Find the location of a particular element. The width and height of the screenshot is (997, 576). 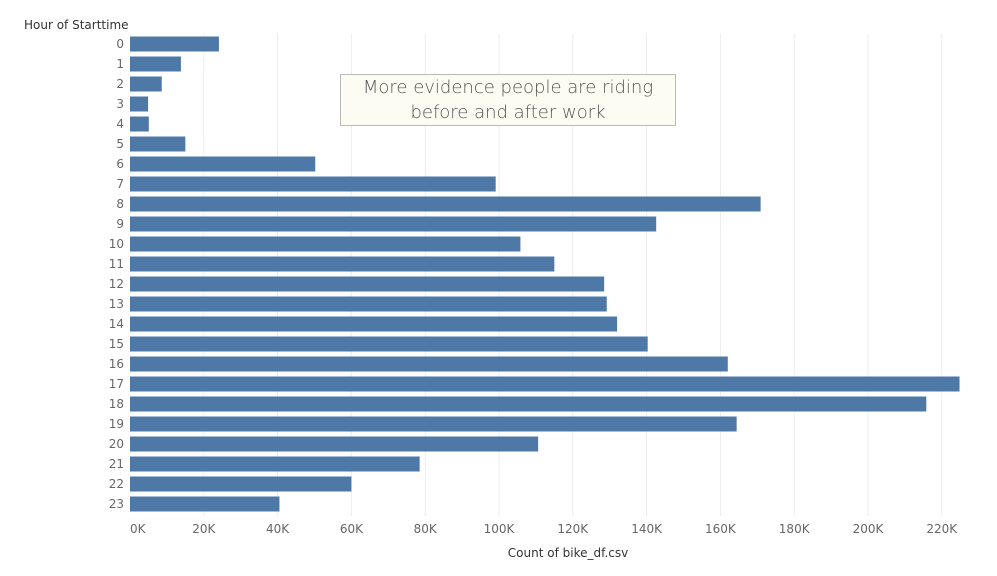

y-tick-label: 6 is located at coordinates (120, 164).